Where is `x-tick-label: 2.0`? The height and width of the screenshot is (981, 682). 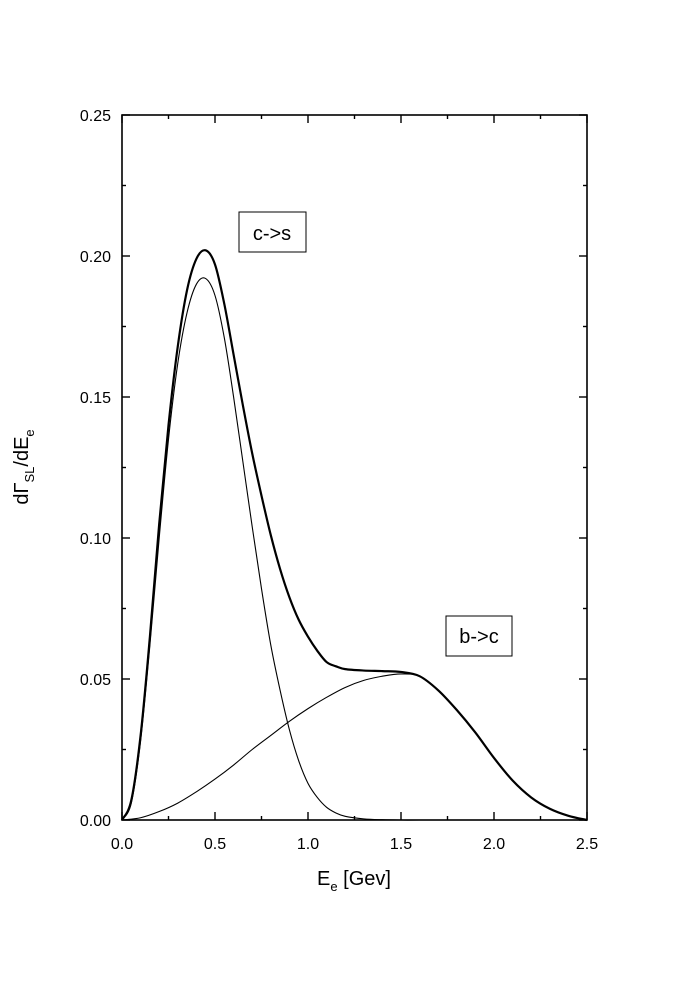 x-tick-label: 2.0 is located at coordinates (494, 844).